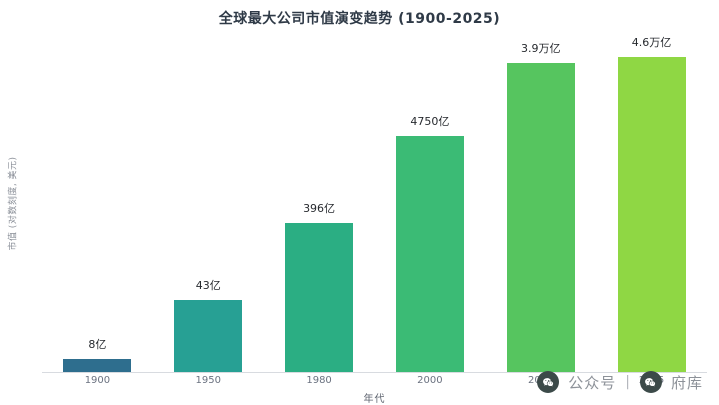 The height and width of the screenshot is (405, 719). I want to click on y-axis-label: 市值 (对数刻度, 美元), so click(13, 203).